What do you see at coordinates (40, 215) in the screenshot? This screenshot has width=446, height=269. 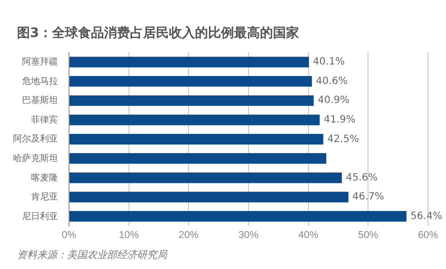 I see `y-tick-label: 尼日利亚` at bounding box center [40, 215].